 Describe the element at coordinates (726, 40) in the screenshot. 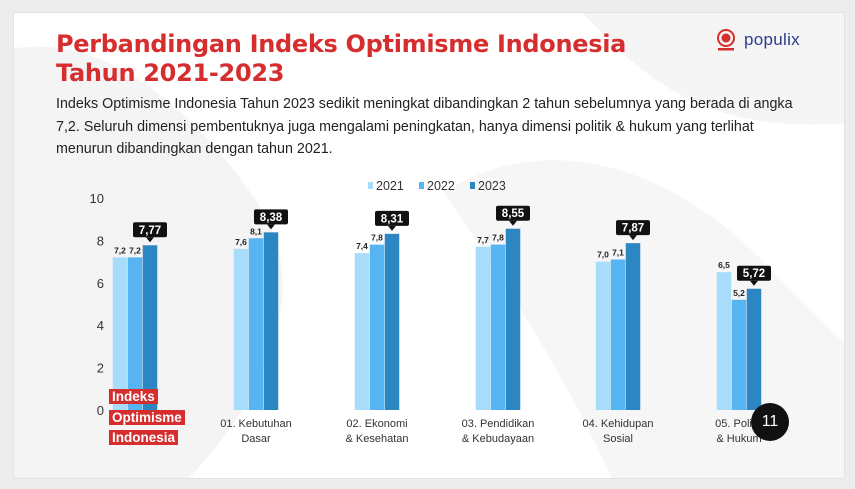

I see `goodnews-seal-icon` at that location.